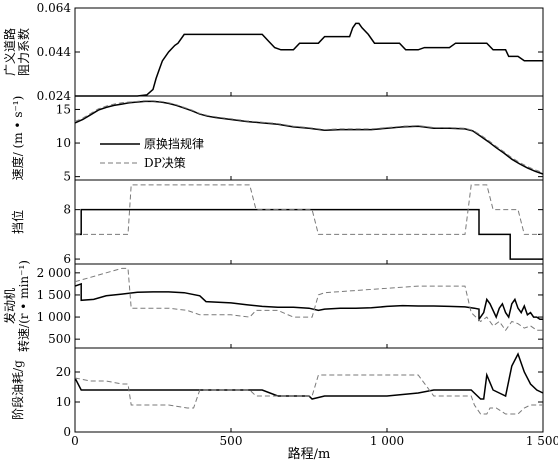 This screenshot has height=461, width=558. I want to click on rpm-series-dashed, so click(308, 299).